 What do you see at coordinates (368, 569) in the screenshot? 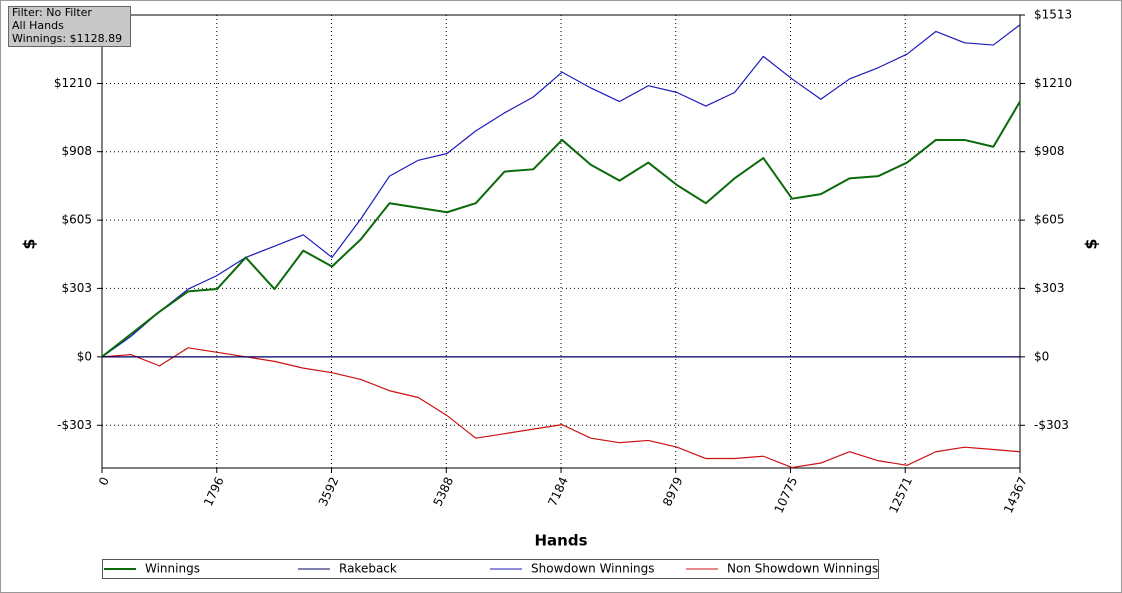
I see `legend-label: Rakeback` at bounding box center [368, 569].